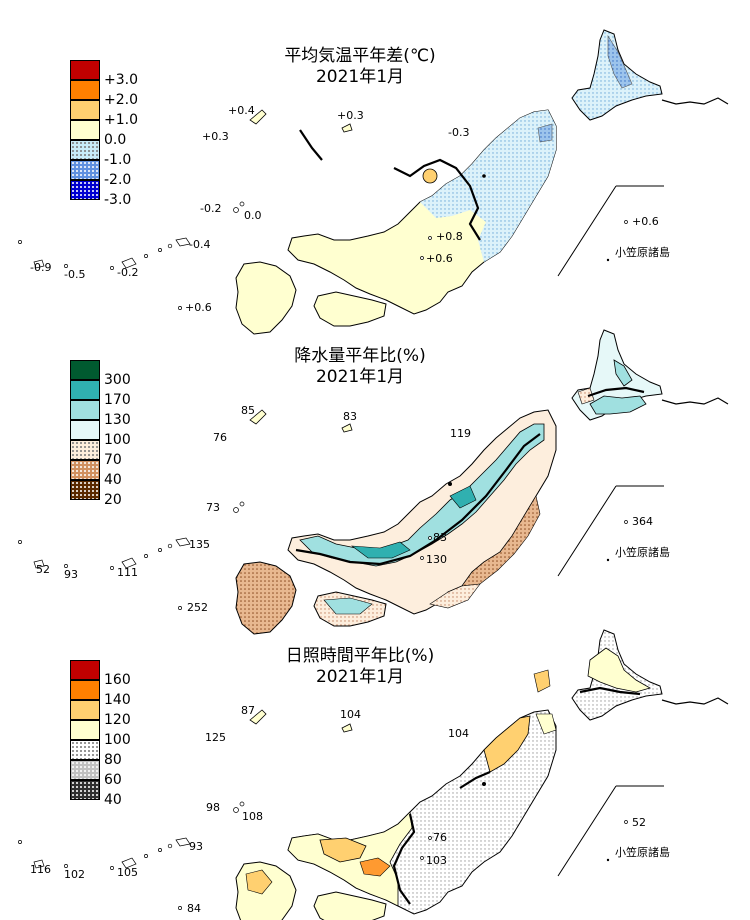  I want to click on legend-label: 140, so click(117, 700).